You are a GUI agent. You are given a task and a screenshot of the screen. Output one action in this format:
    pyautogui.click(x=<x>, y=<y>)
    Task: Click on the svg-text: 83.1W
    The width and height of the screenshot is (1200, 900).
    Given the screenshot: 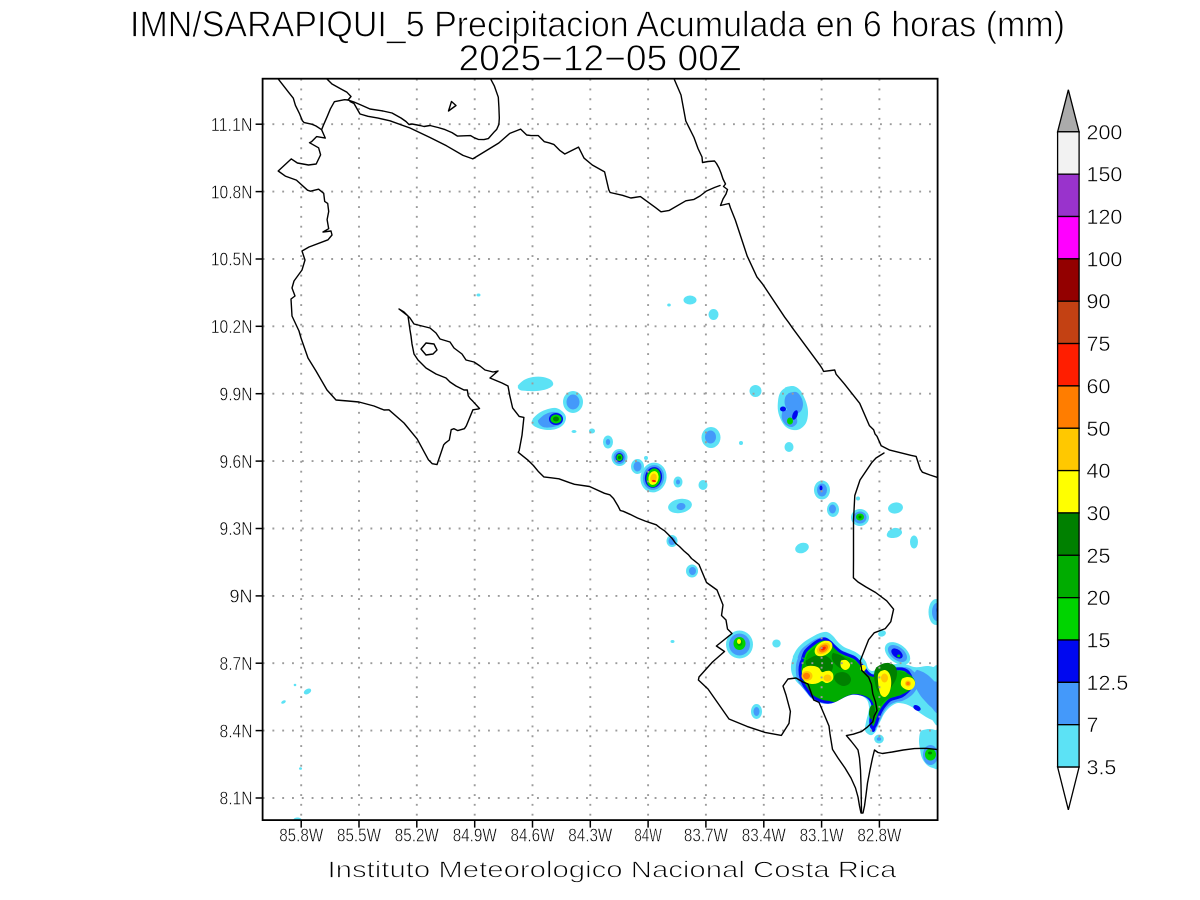 What is the action you would take?
    pyautogui.click(x=822, y=835)
    